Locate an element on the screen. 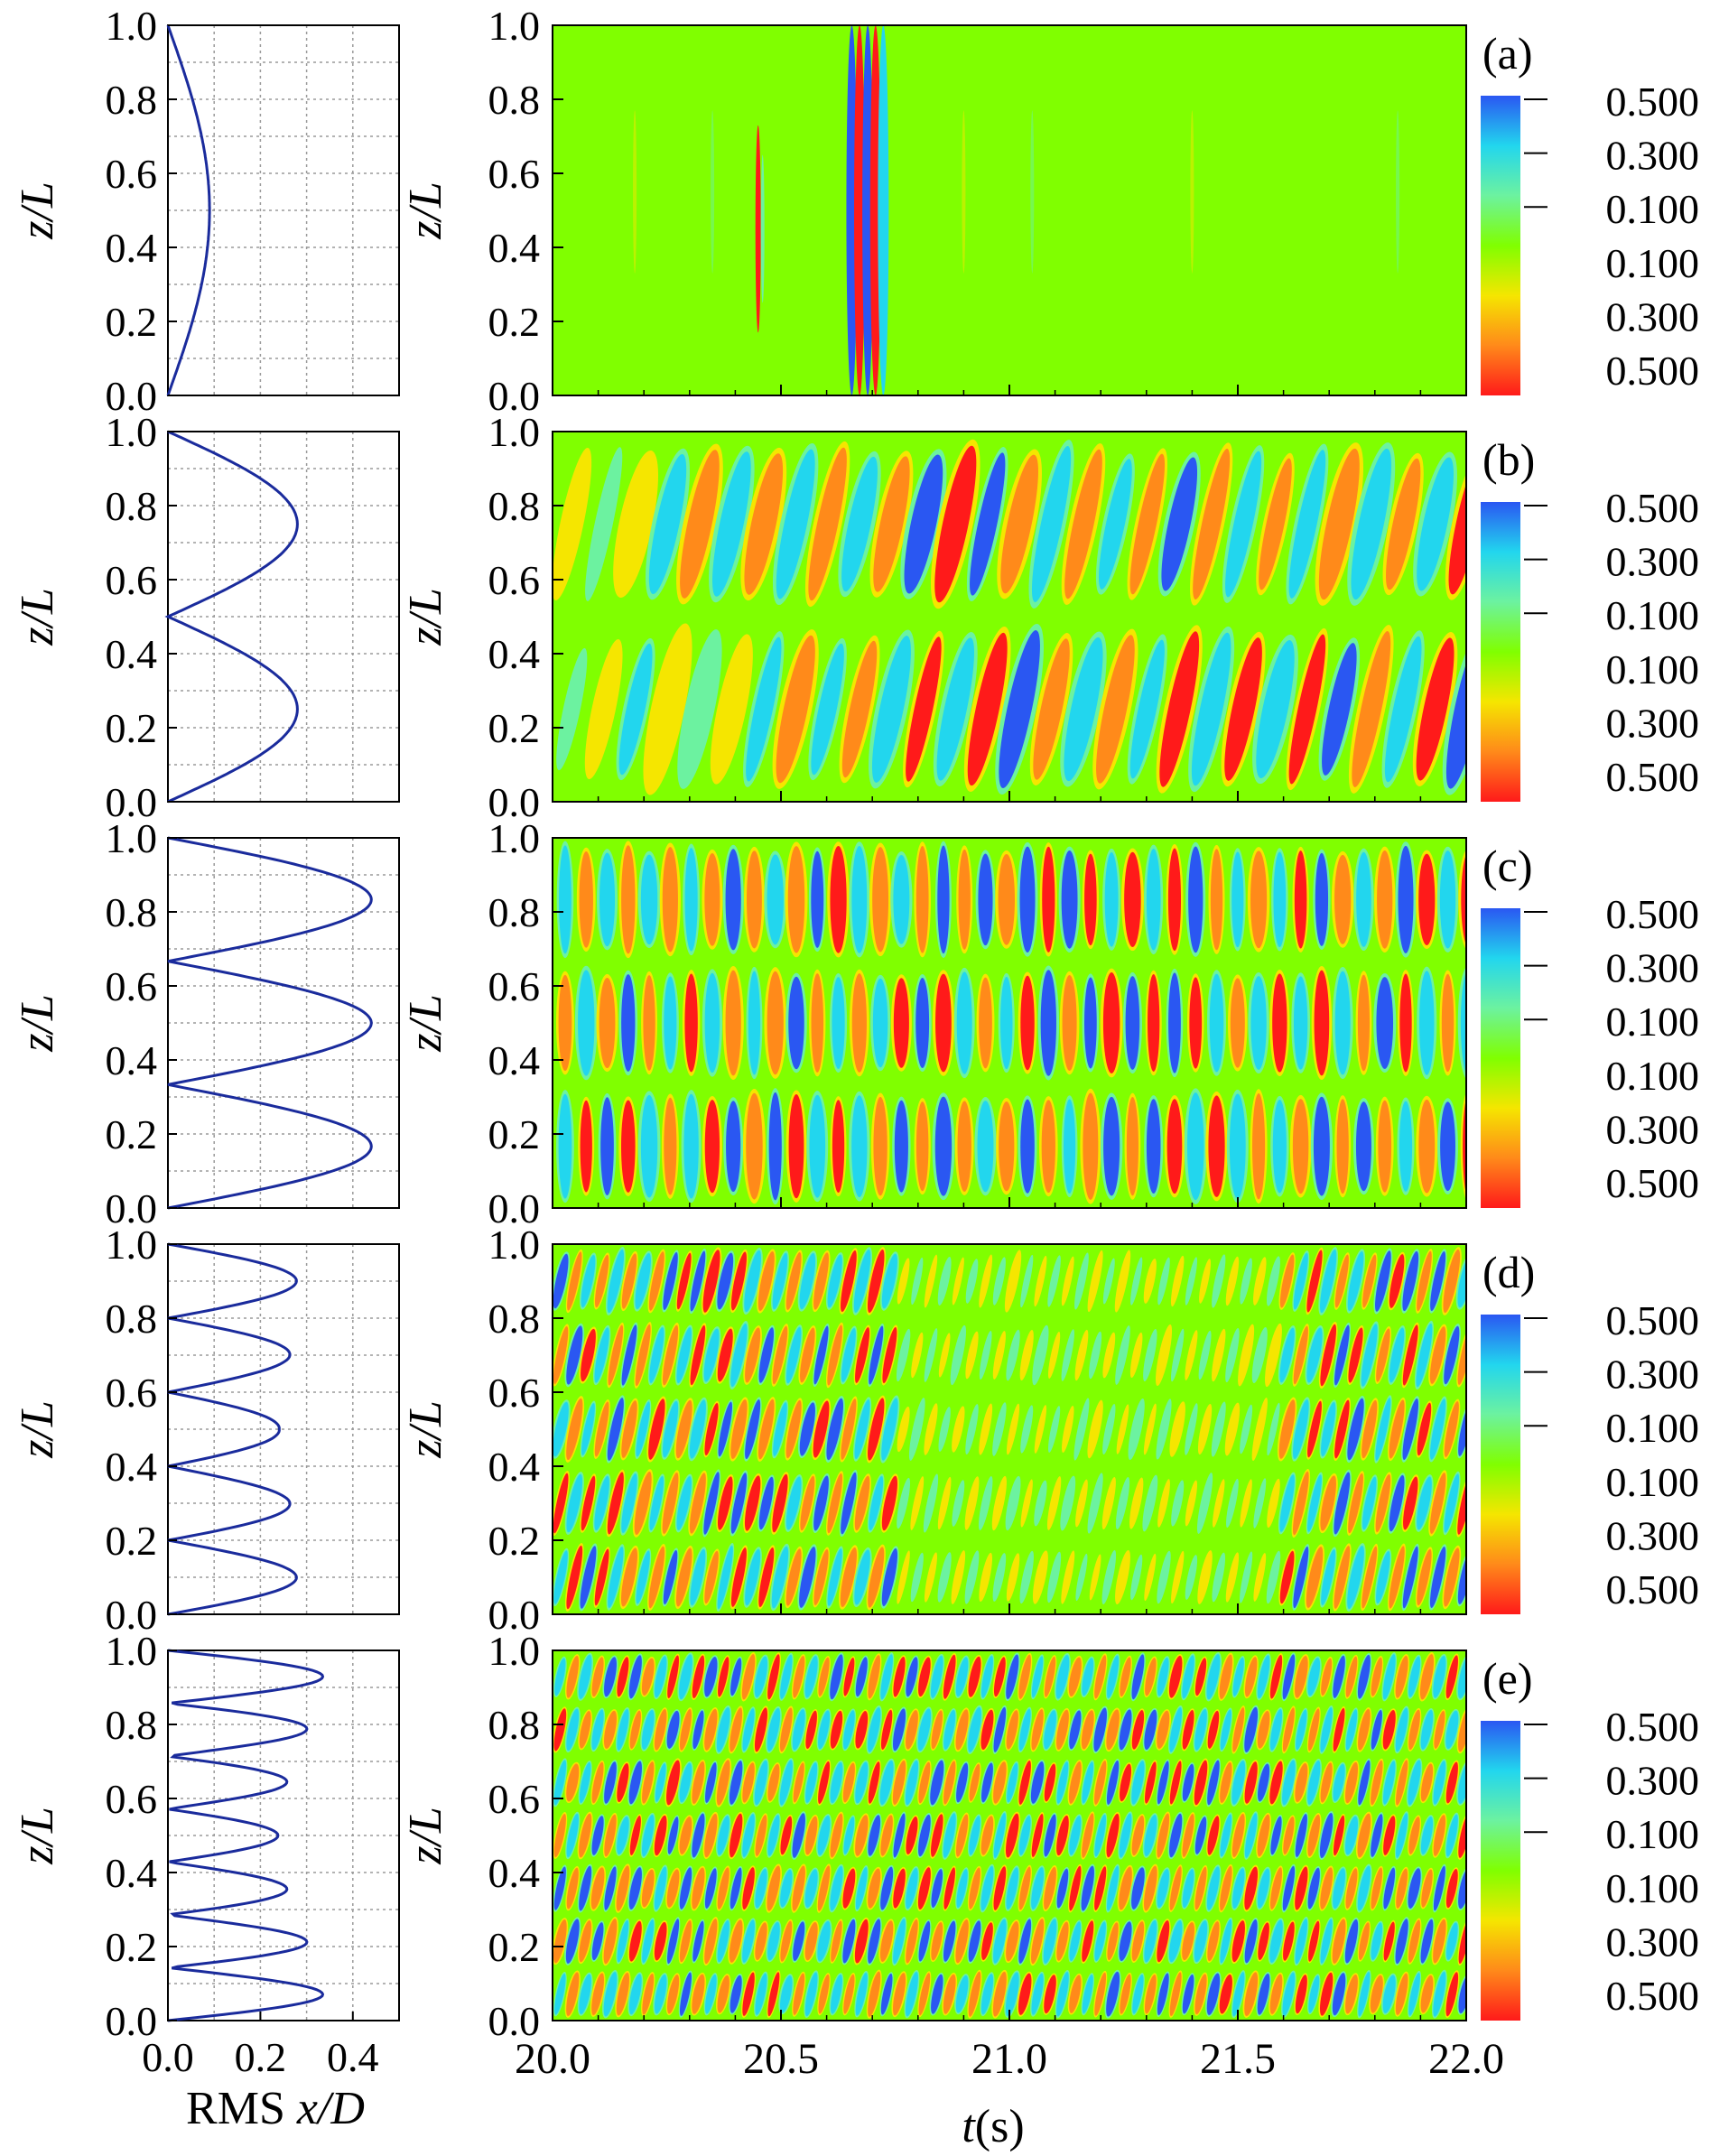  y-axis-label-profile: z/L is located at coordinates (37, 210).